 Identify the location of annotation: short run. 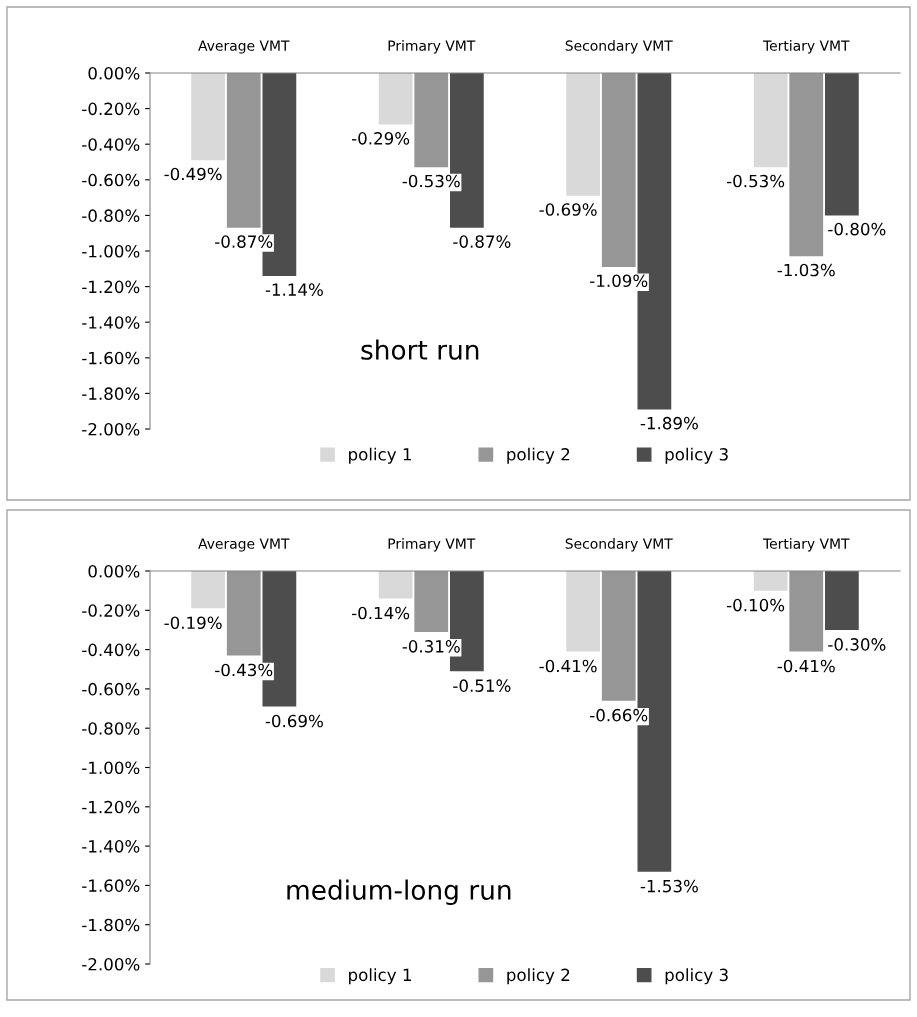
(420, 349).